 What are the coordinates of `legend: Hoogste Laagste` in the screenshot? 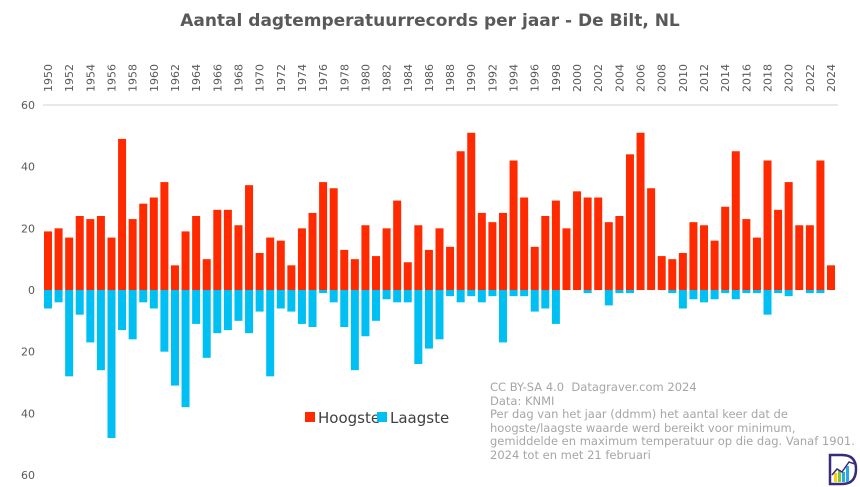 It's located at (377, 418).